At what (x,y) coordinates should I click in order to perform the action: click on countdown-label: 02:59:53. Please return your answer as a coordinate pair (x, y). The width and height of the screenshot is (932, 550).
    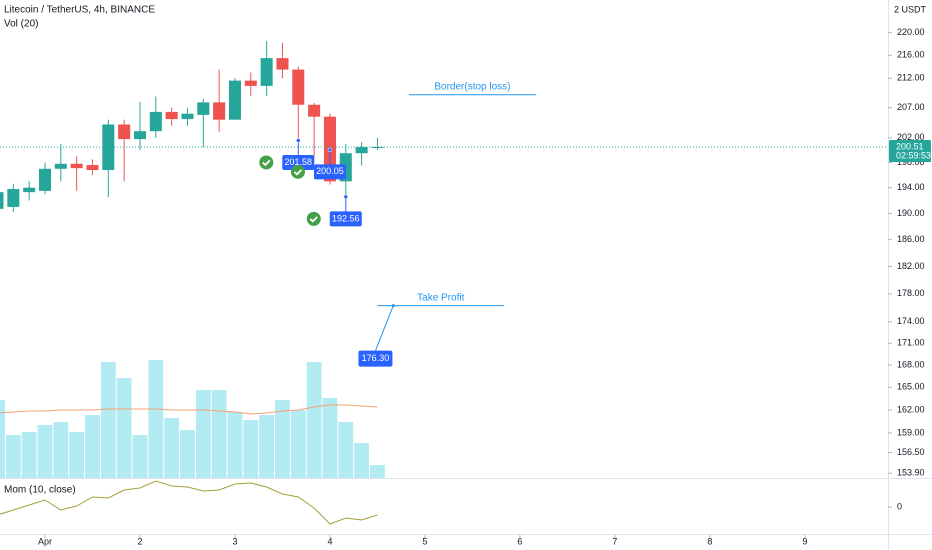
    Looking at the image, I should click on (913, 155).